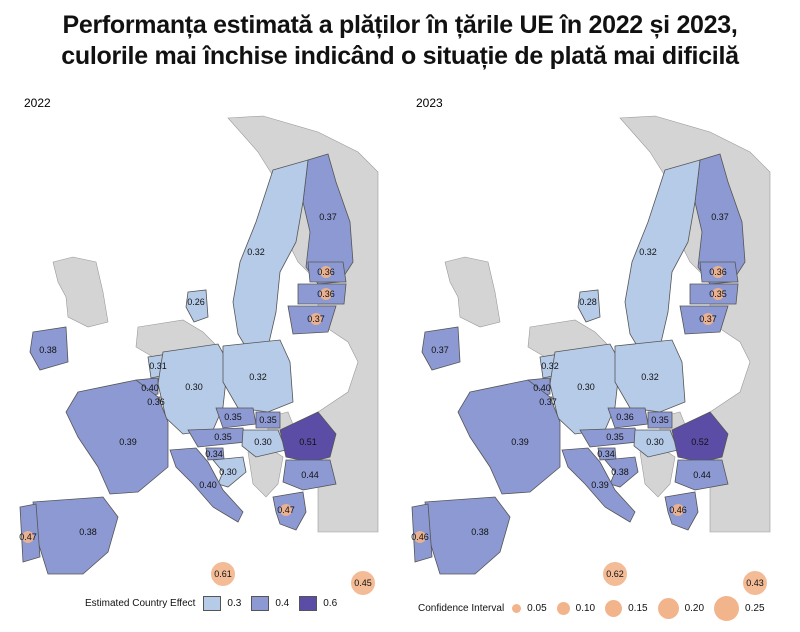  I want to click on value-label-sweden: 0.32, so click(648, 252).